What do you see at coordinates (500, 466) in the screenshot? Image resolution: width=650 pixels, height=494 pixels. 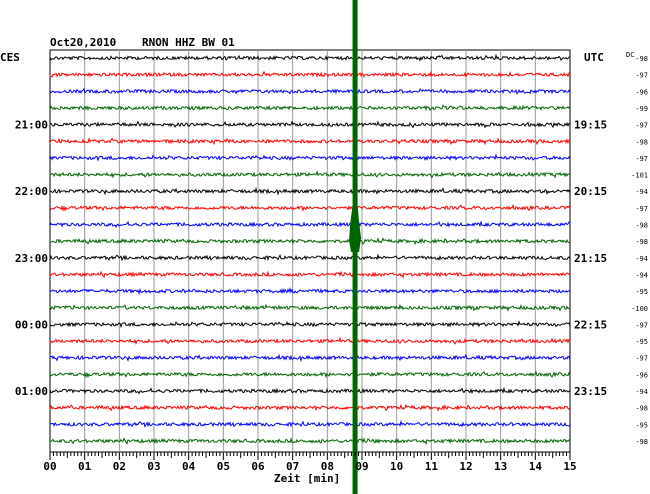 I see `x-tick-label: 13` at bounding box center [500, 466].